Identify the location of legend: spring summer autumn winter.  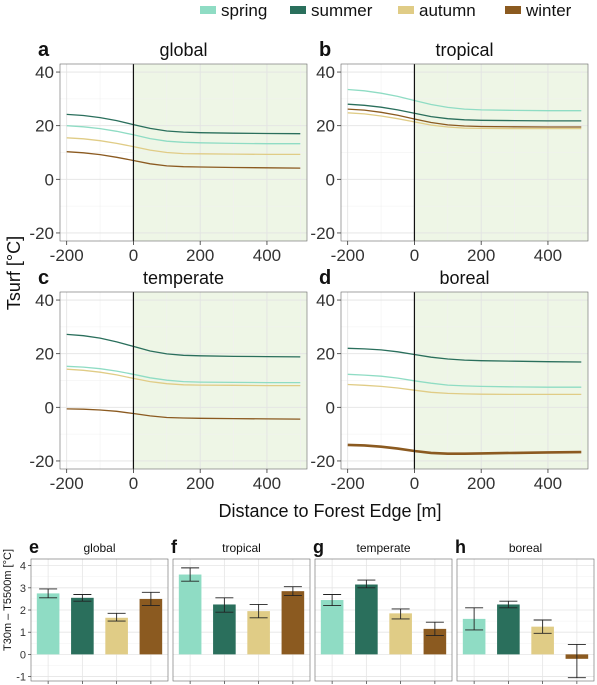
(386, 10).